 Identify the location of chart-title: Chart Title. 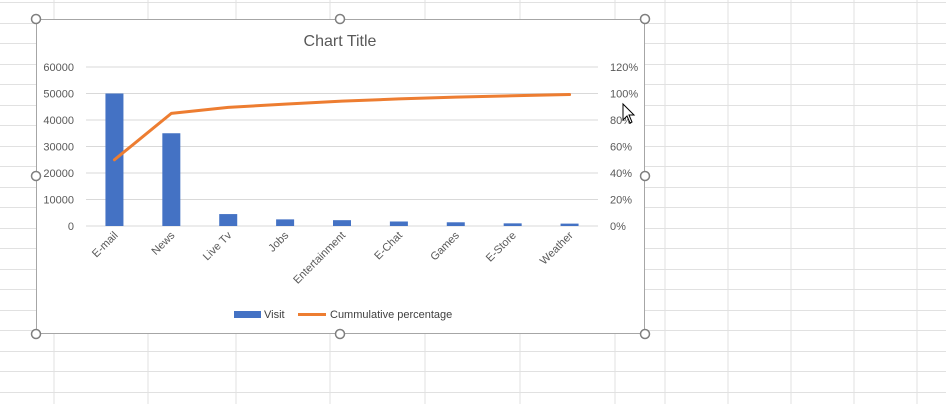
(340, 41).